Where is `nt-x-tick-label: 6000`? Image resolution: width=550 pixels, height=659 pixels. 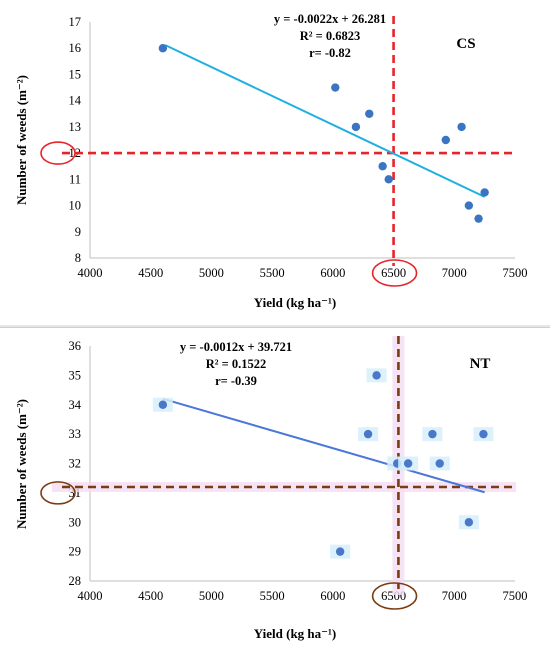
nt-x-tick-label: 6000 is located at coordinates (332, 596).